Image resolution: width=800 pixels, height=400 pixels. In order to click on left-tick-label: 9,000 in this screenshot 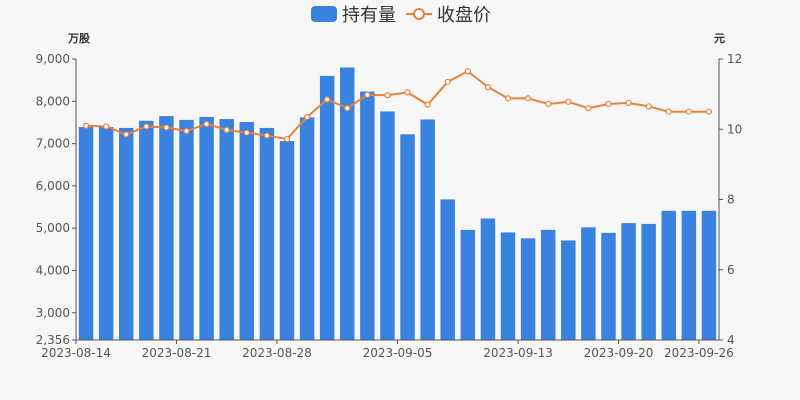, I will do `click(53, 59)`.